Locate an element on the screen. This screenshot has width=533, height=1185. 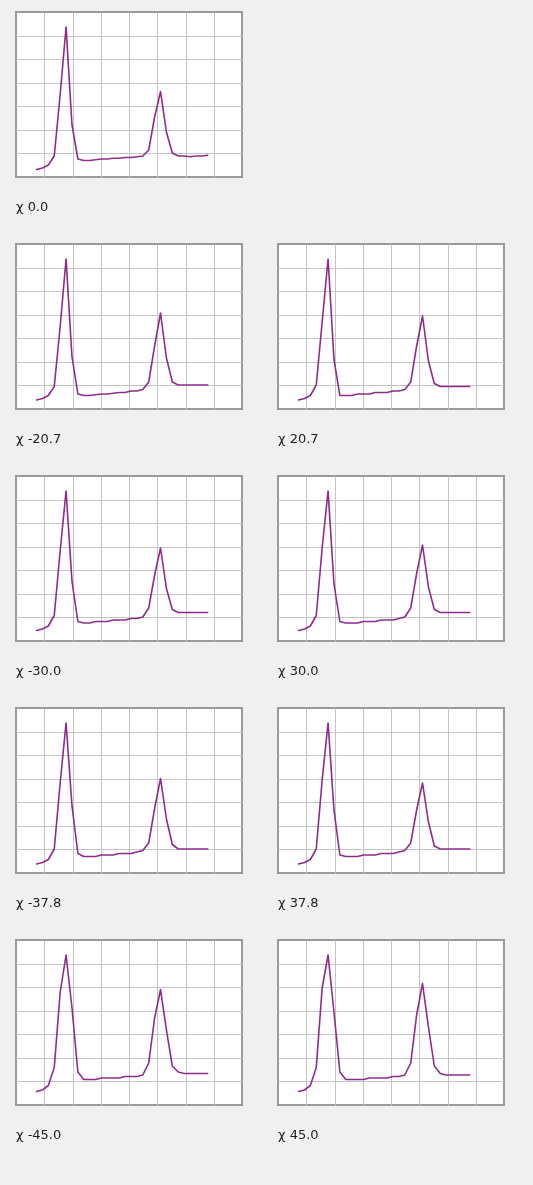
text: χ 45.0 is located at coordinates (298, 1134).